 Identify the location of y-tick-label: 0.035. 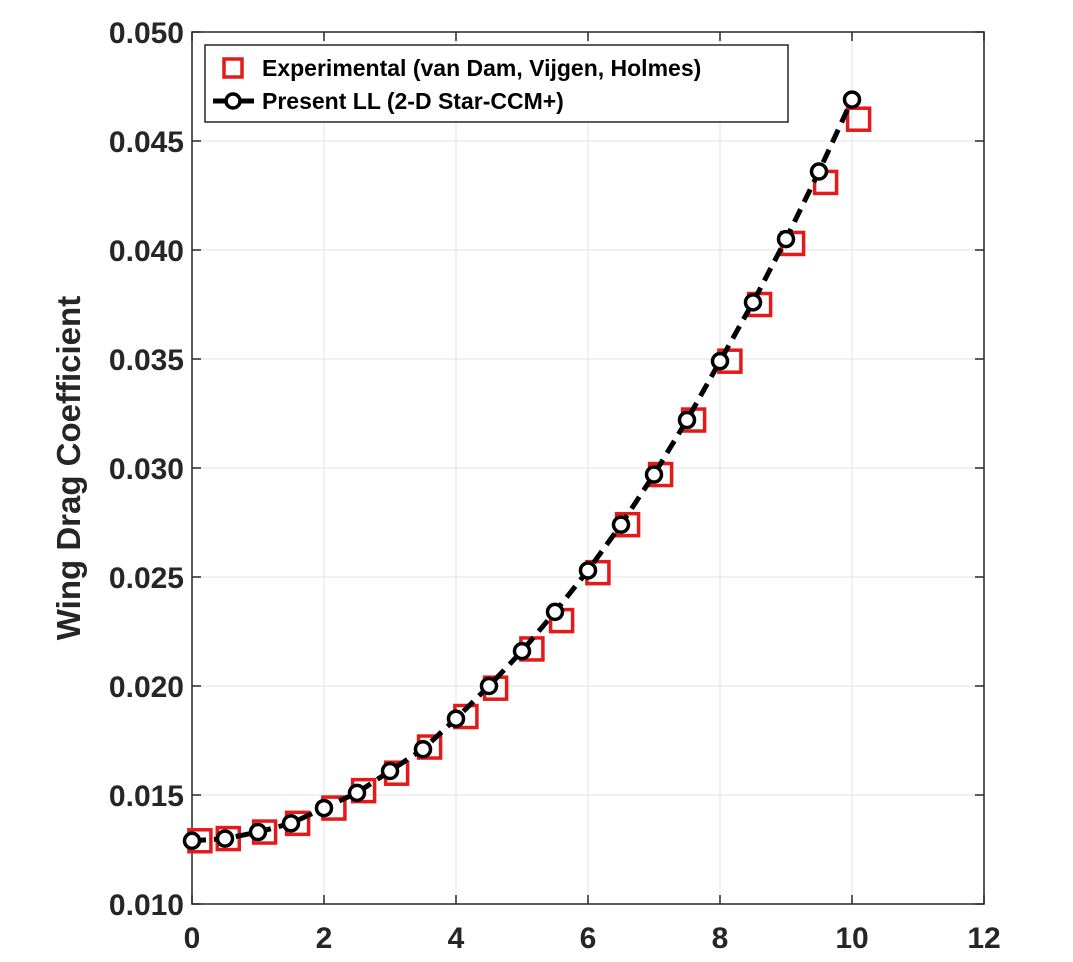
(146, 360).